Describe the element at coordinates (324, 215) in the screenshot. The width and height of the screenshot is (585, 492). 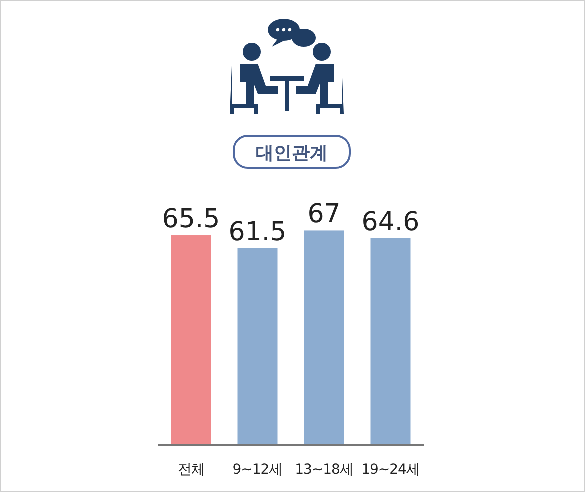
I see `data-label: 67` at that location.